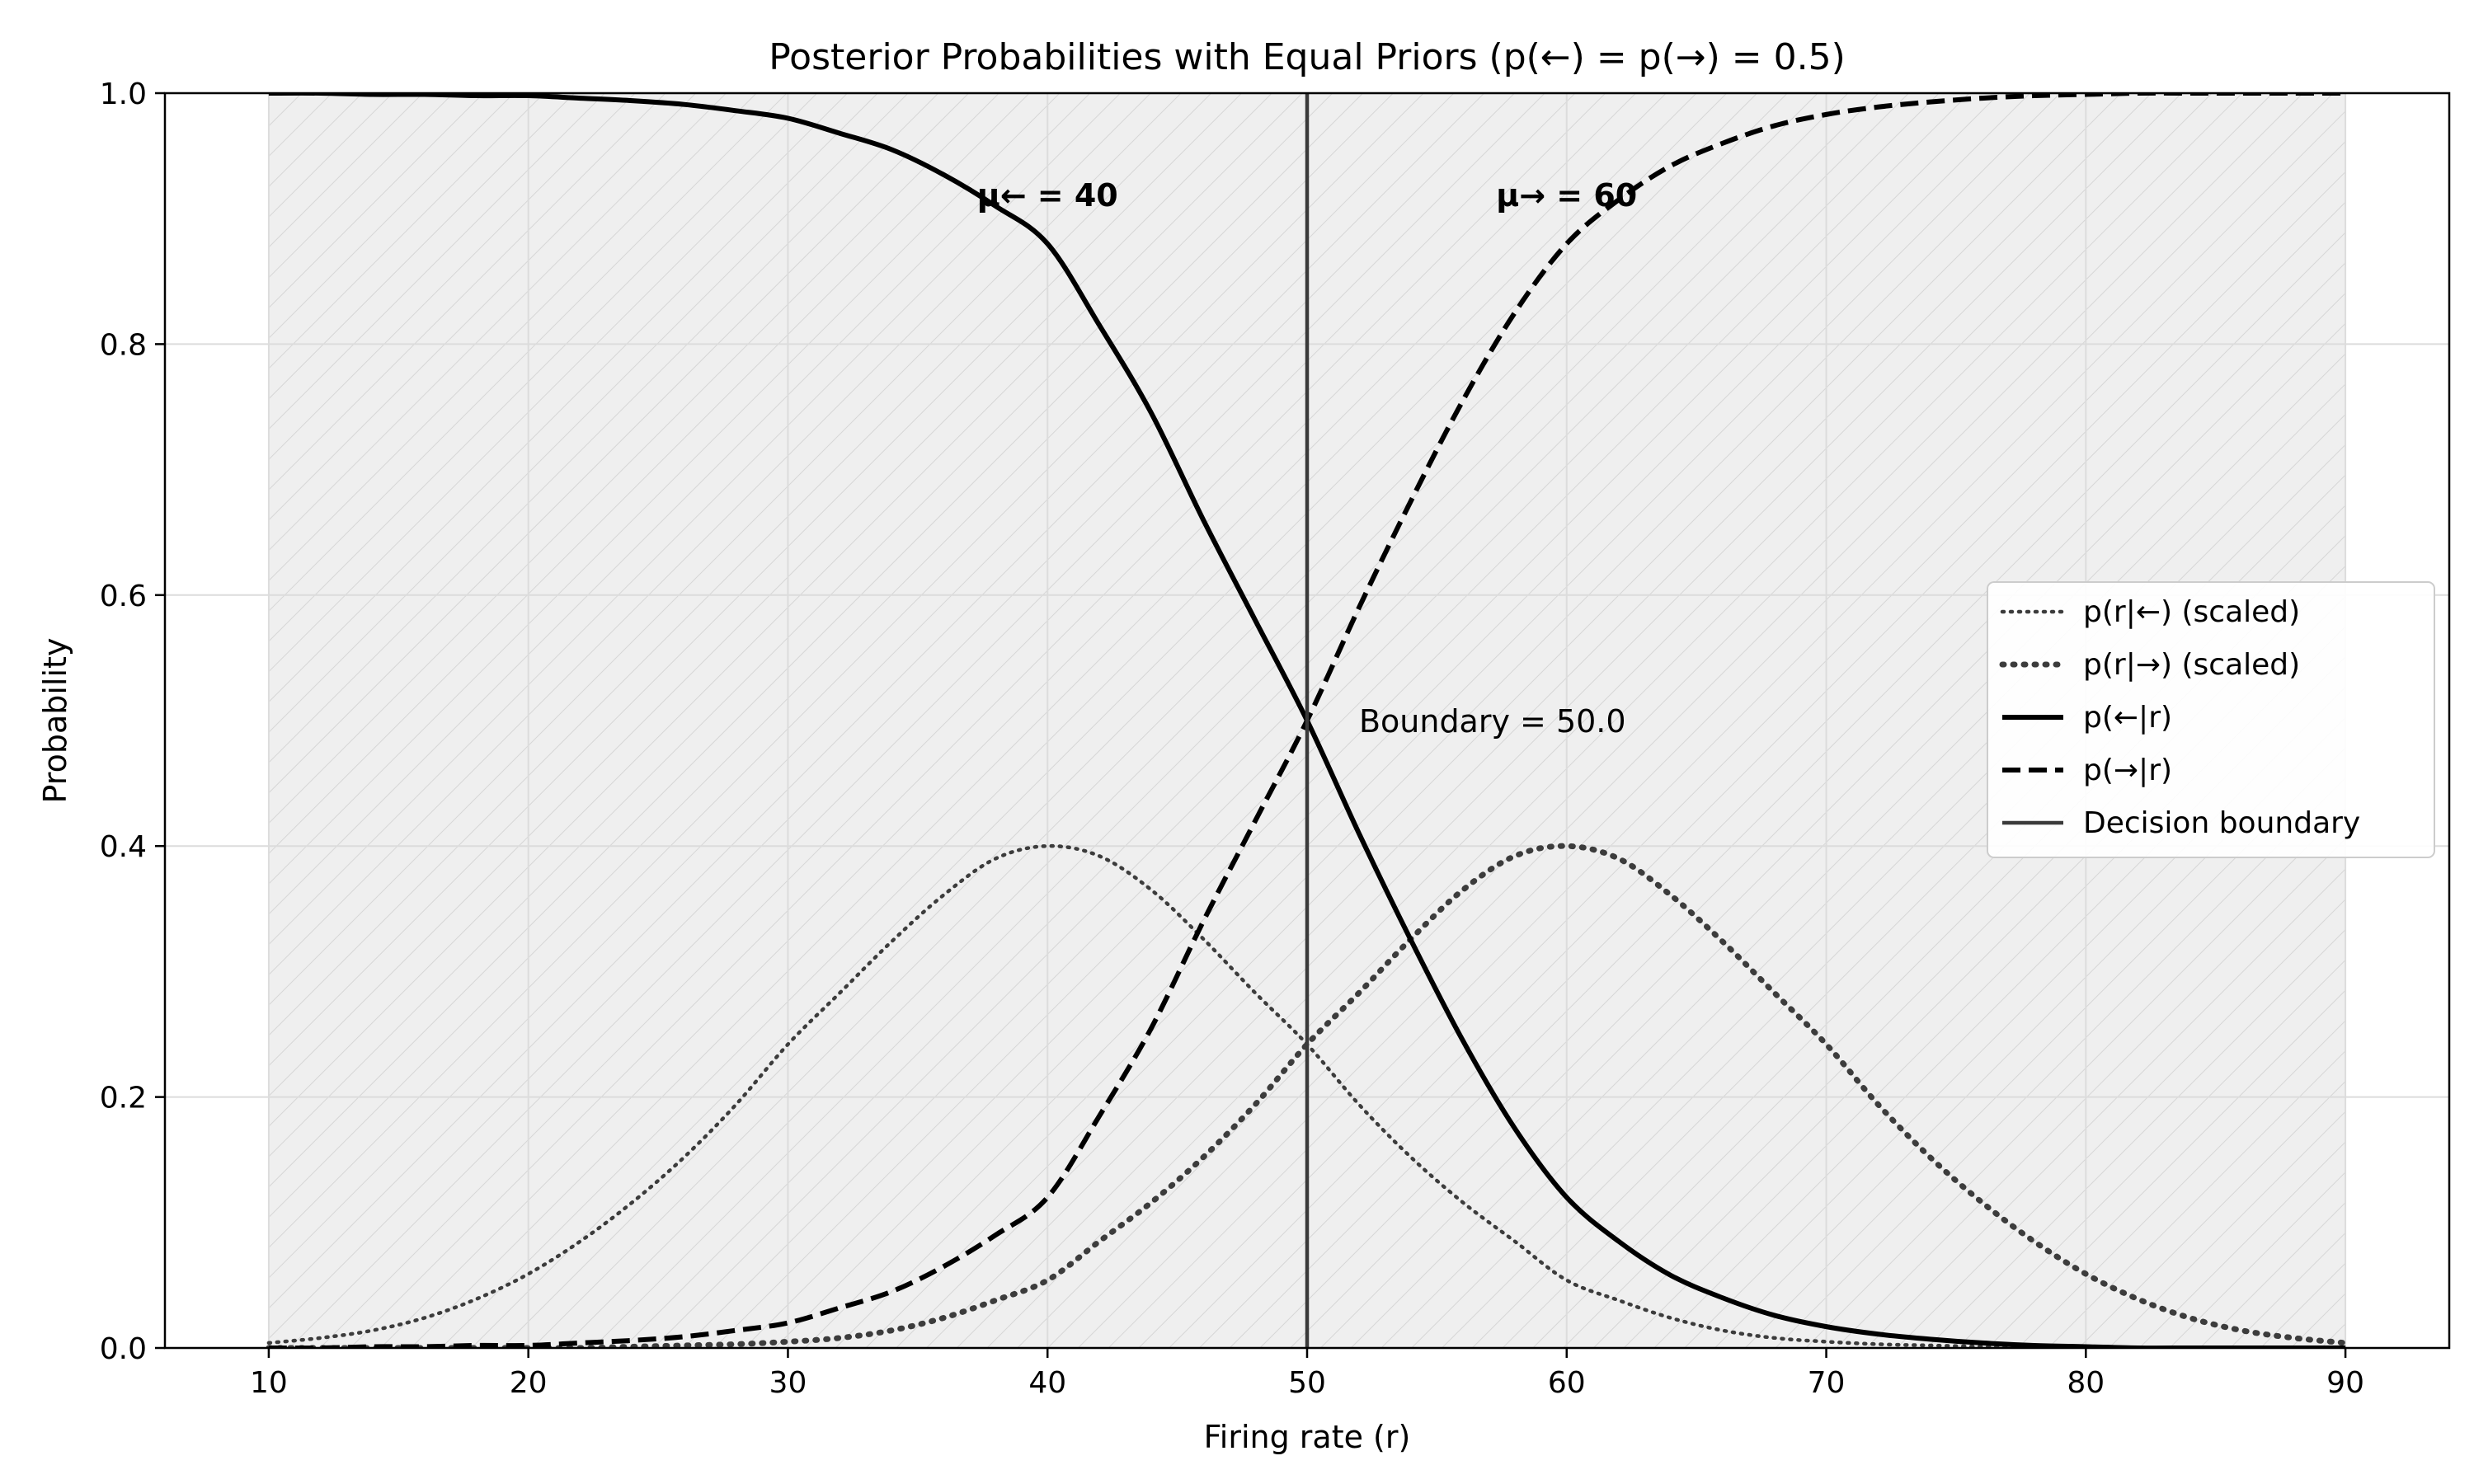 The width and height of the screenshot is (2474, 1484). What do you see at coordinates (2221, 823) in the screenshot?
I see `legend-label: Decision boundary` at bounding box center [2221, 823].